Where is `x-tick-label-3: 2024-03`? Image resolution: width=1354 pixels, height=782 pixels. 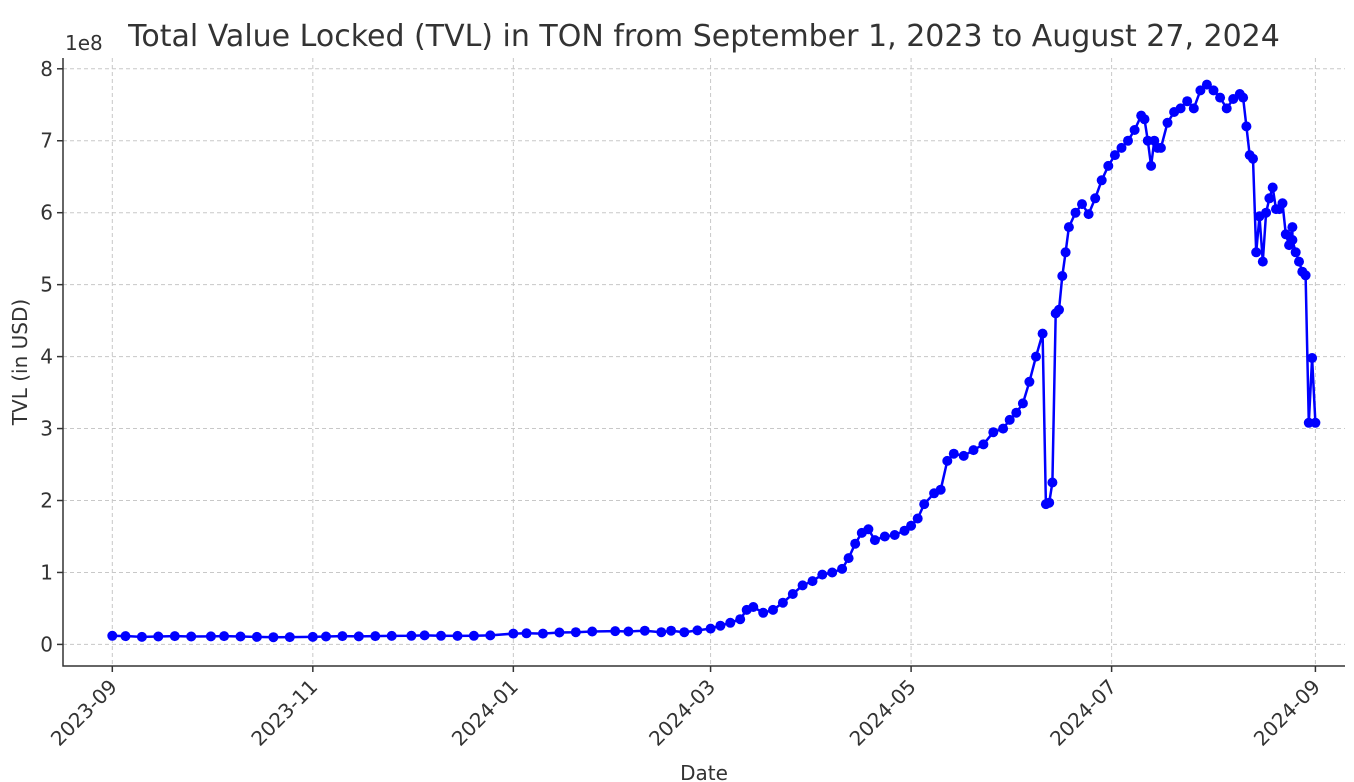
x-tick-label-3: 2024-03 is located at coordinates (682, 713).